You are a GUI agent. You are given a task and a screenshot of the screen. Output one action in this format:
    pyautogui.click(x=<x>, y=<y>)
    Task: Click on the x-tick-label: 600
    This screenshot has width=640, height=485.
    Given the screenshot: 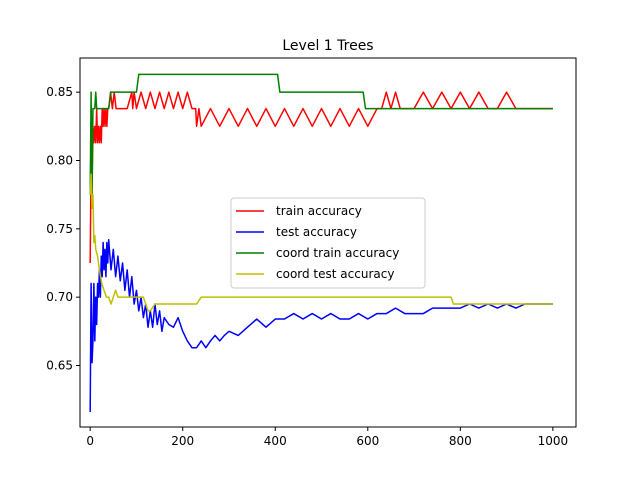 What is the action you would take?
    pyautogui.click(x=367, y=441)
    